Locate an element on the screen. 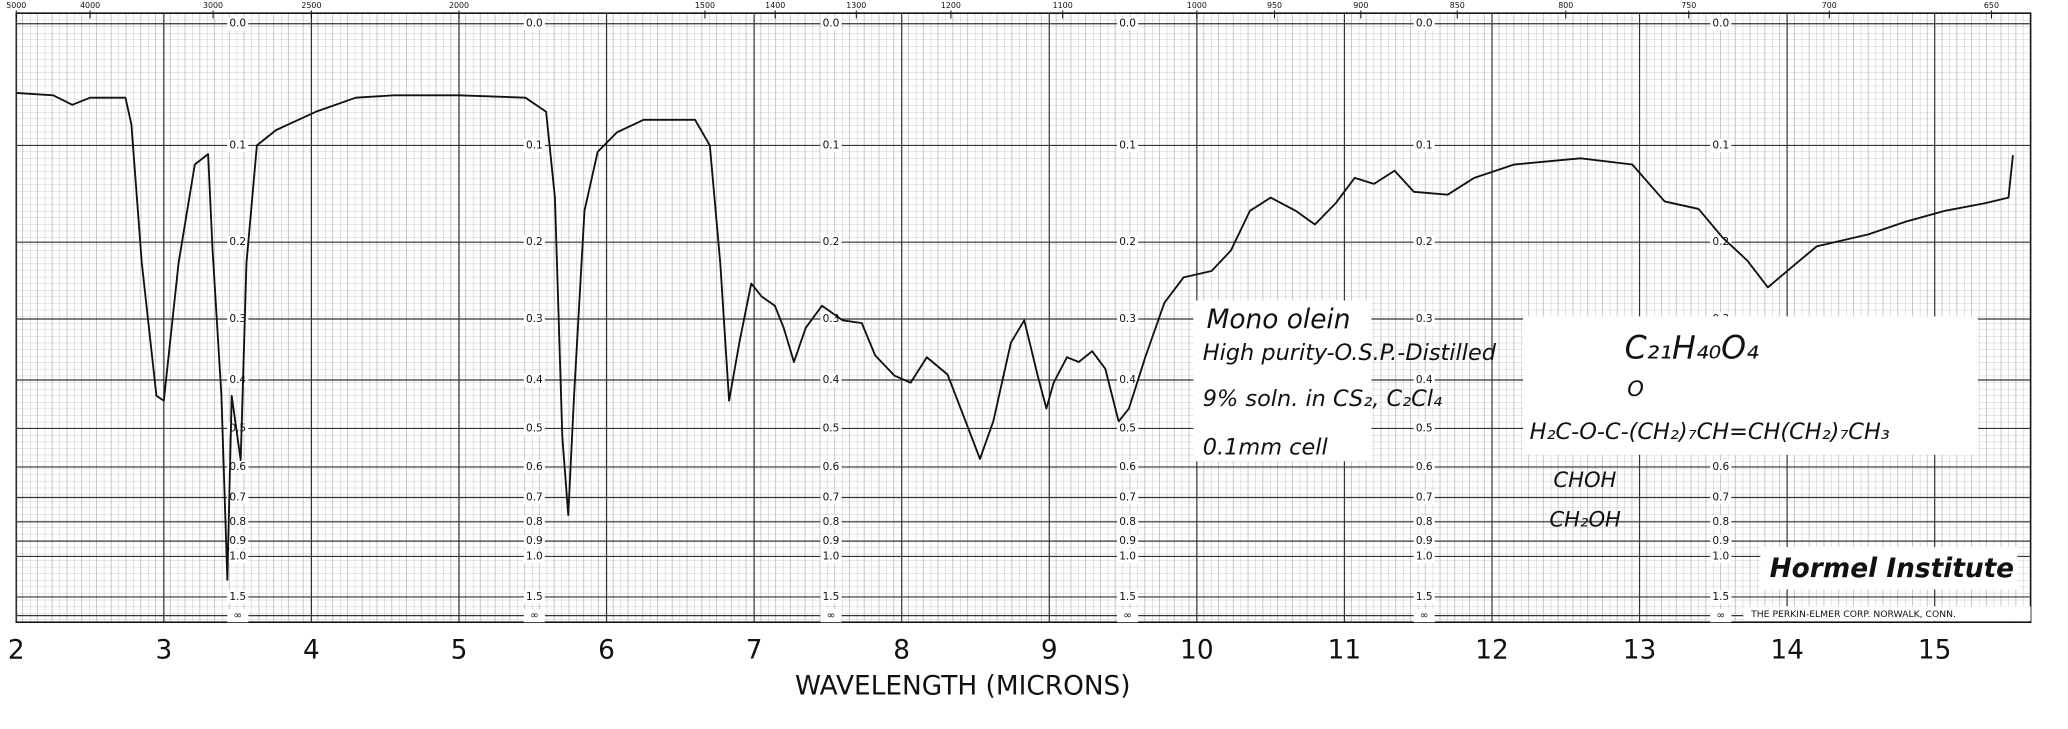 The height and width of the screenshot is (729, 2068). annotation: High purity-O.S.P.-Distilled is located at coordinates (1350, 353).